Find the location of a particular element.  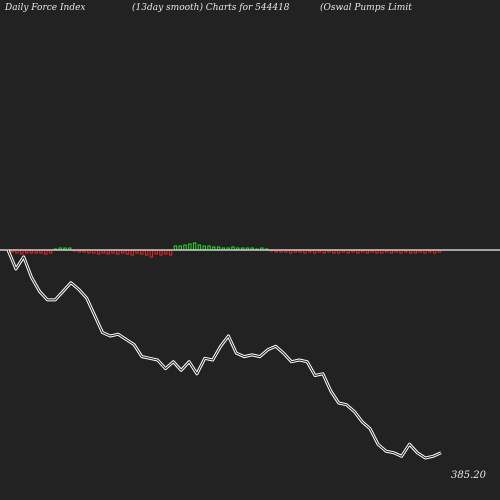

last-price-label: 385.20 is located at coordinates (469, 475).